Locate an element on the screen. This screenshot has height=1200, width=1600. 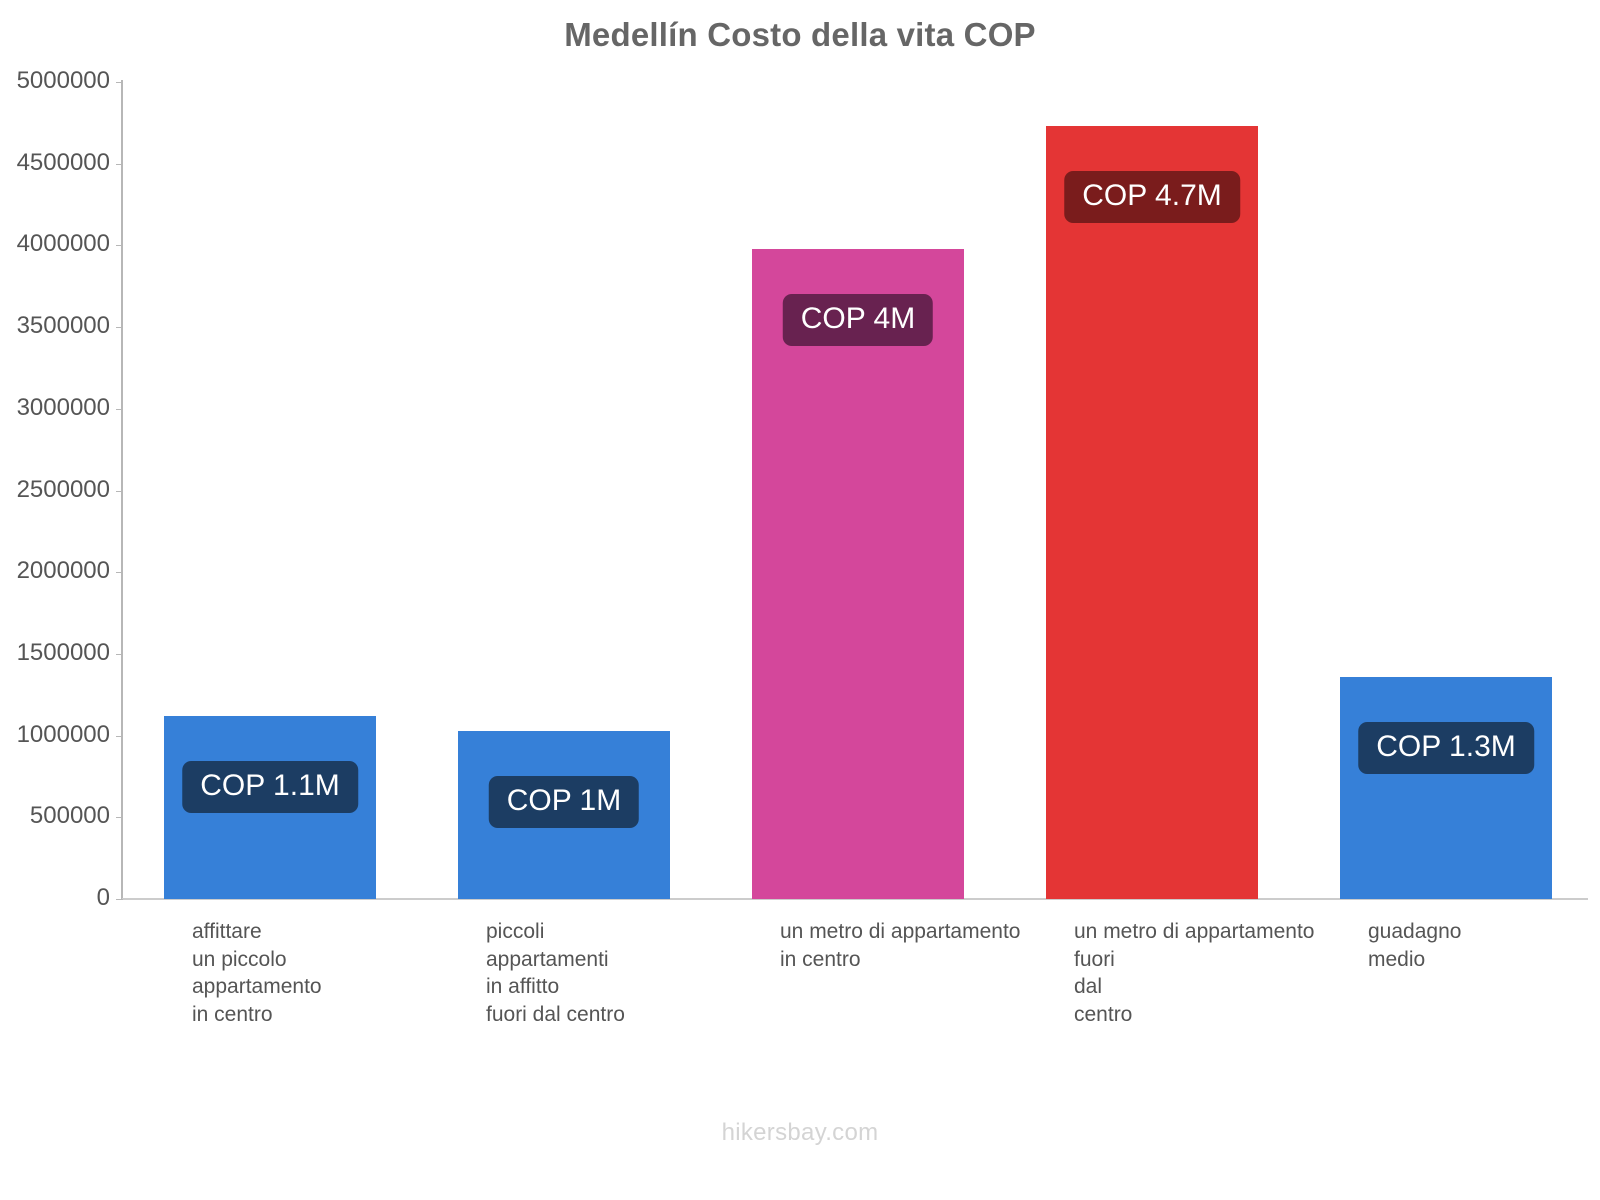
bar-value-label: COP 1.3M is located at coordinates (1446, 747).